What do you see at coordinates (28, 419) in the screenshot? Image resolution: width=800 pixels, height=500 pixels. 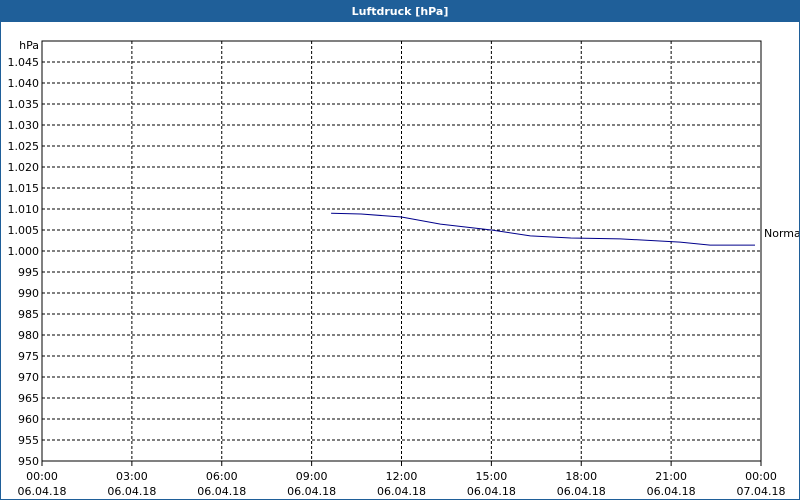 I see `y-tick-label: 960` at bounding box center [28, 419].